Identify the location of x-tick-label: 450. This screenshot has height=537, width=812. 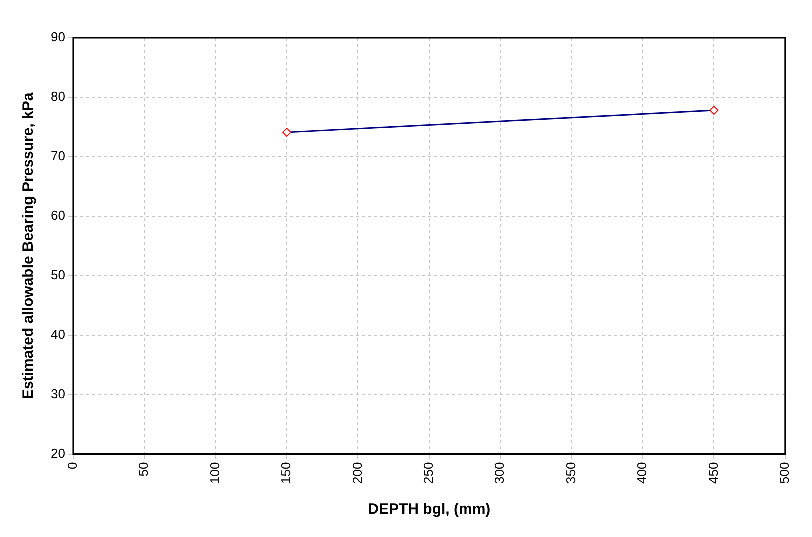
(713, 473).